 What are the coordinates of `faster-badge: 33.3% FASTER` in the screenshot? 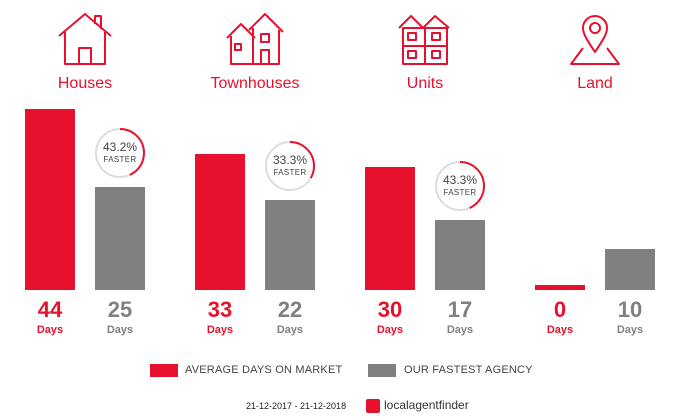 It's located at (290, 166).